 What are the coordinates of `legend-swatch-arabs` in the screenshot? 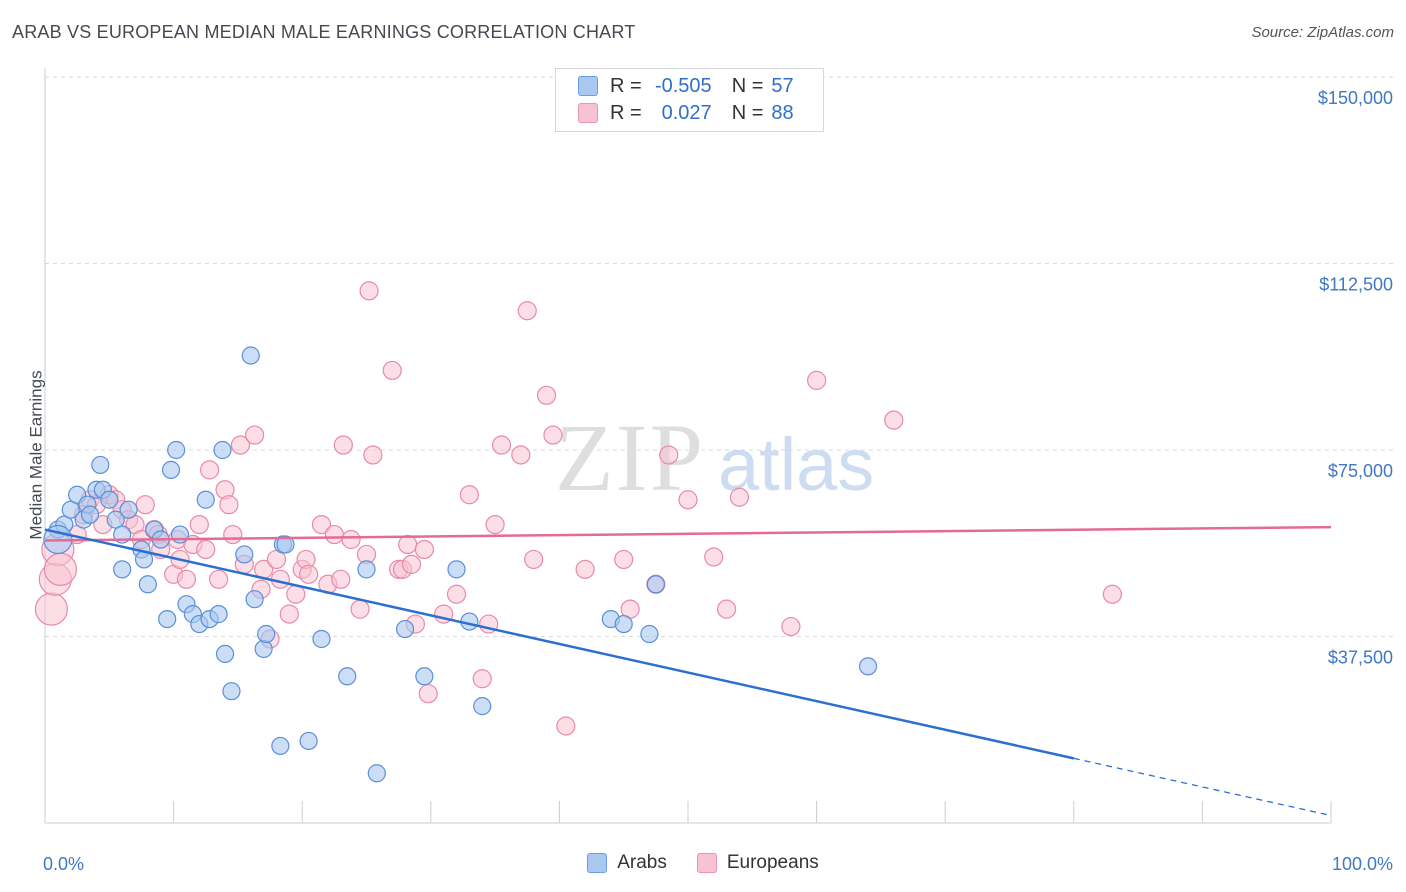 It's located at (588, 86).